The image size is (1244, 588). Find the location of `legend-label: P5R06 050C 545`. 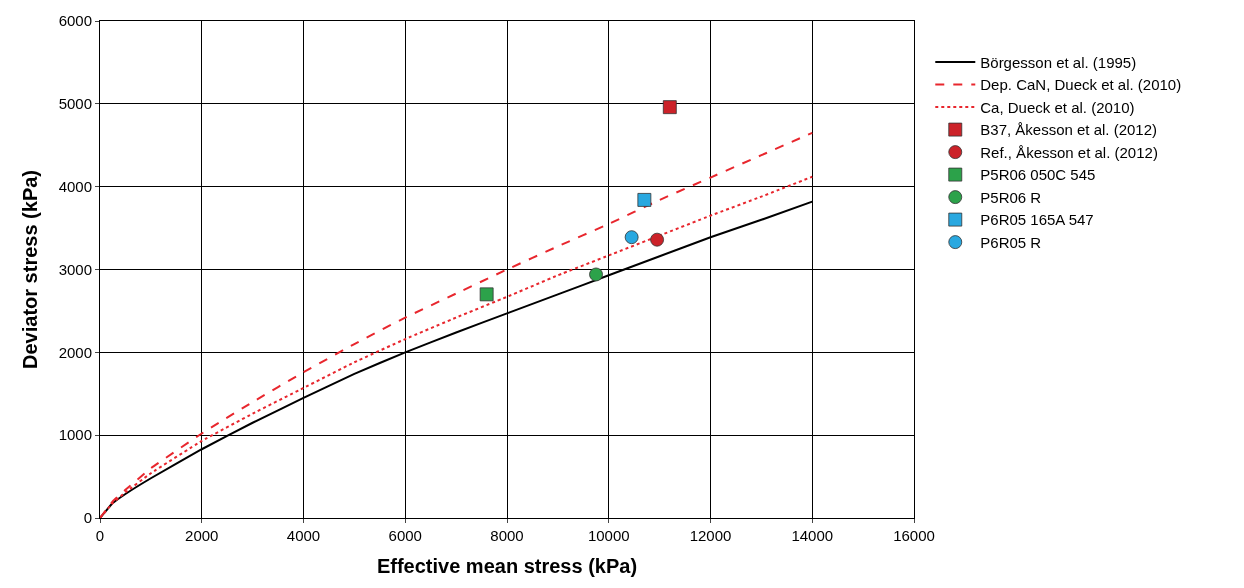

legend-label: P5R06 050C 545 is located at coordinates (1038, 175).